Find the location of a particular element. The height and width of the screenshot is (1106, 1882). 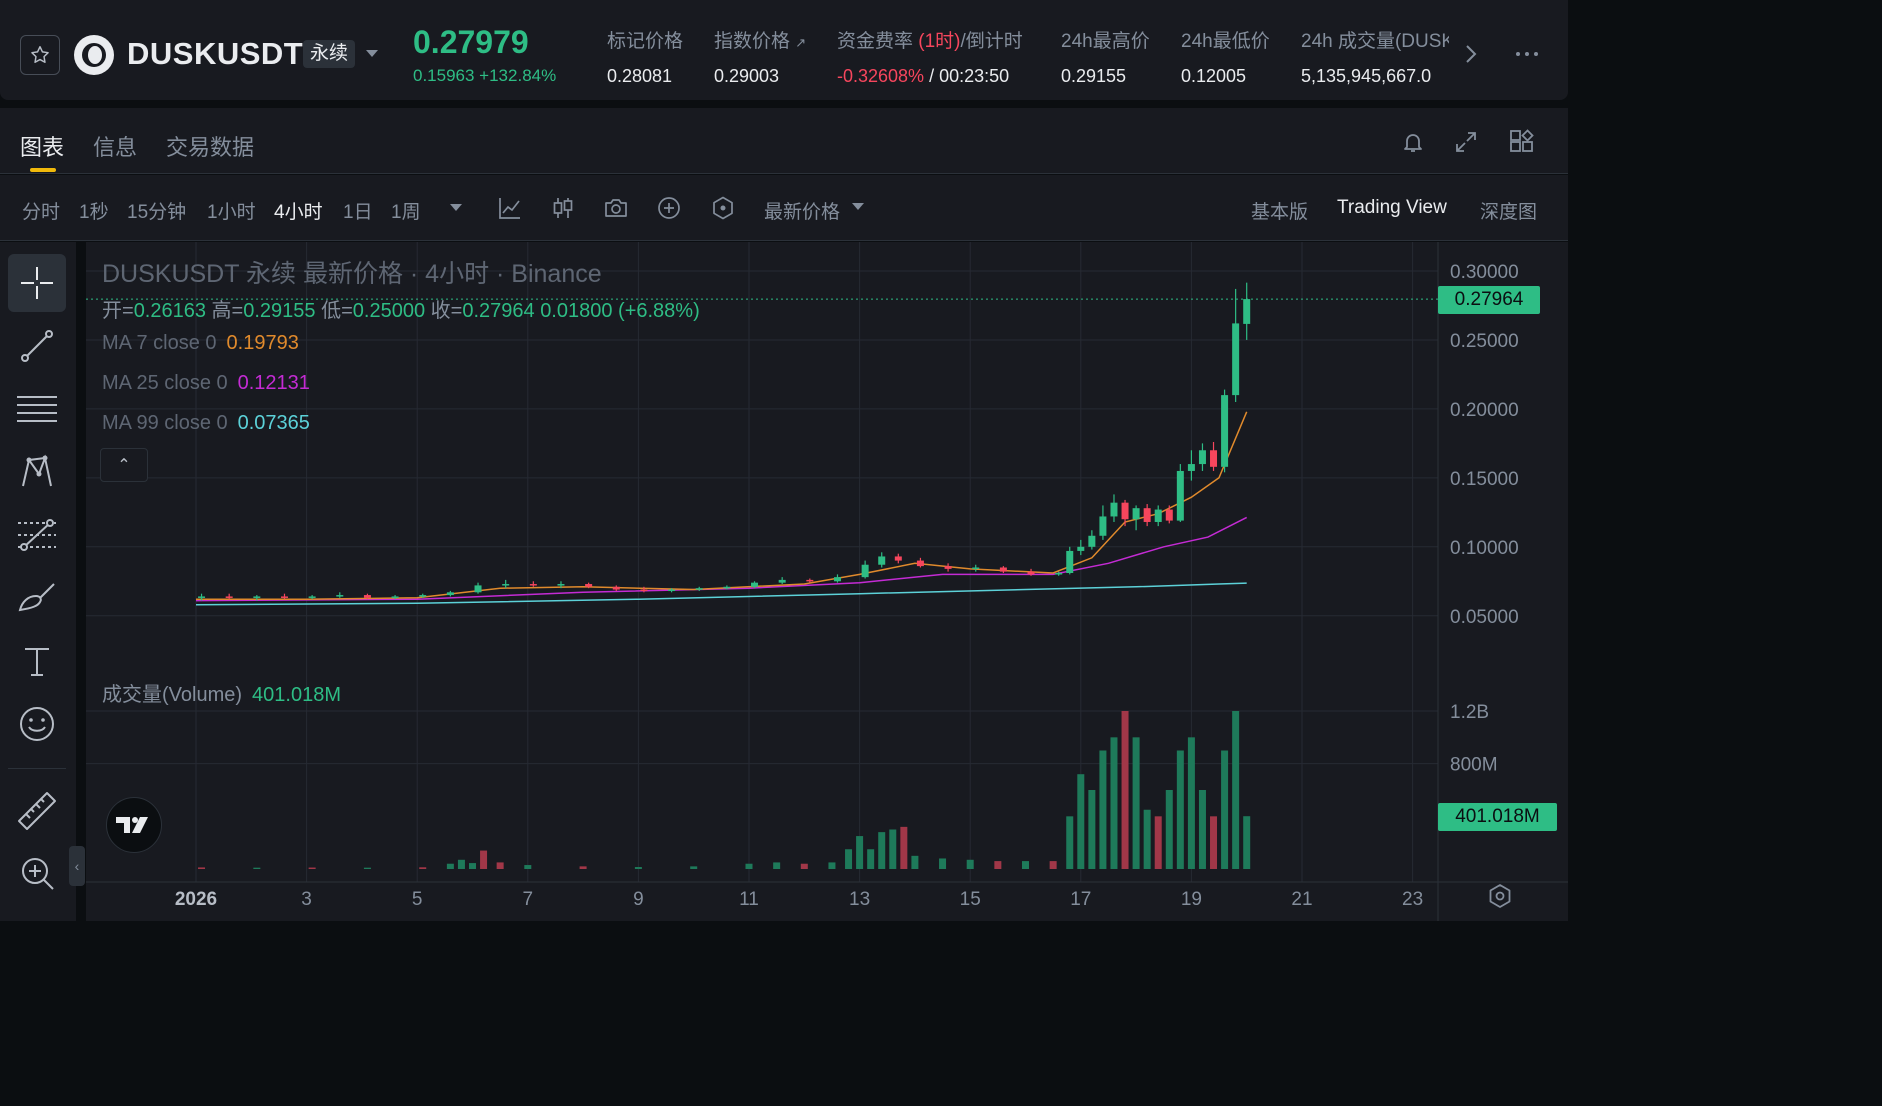

time-axis-label: 13 is located at coordinates (859, 899).